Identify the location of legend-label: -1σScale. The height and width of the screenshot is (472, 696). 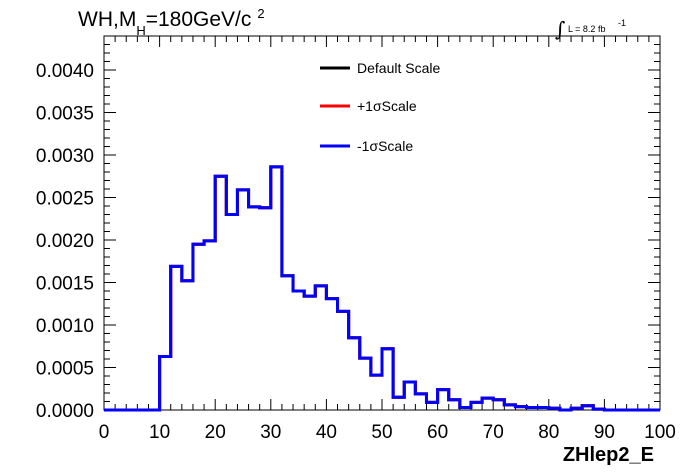
(385, 146).